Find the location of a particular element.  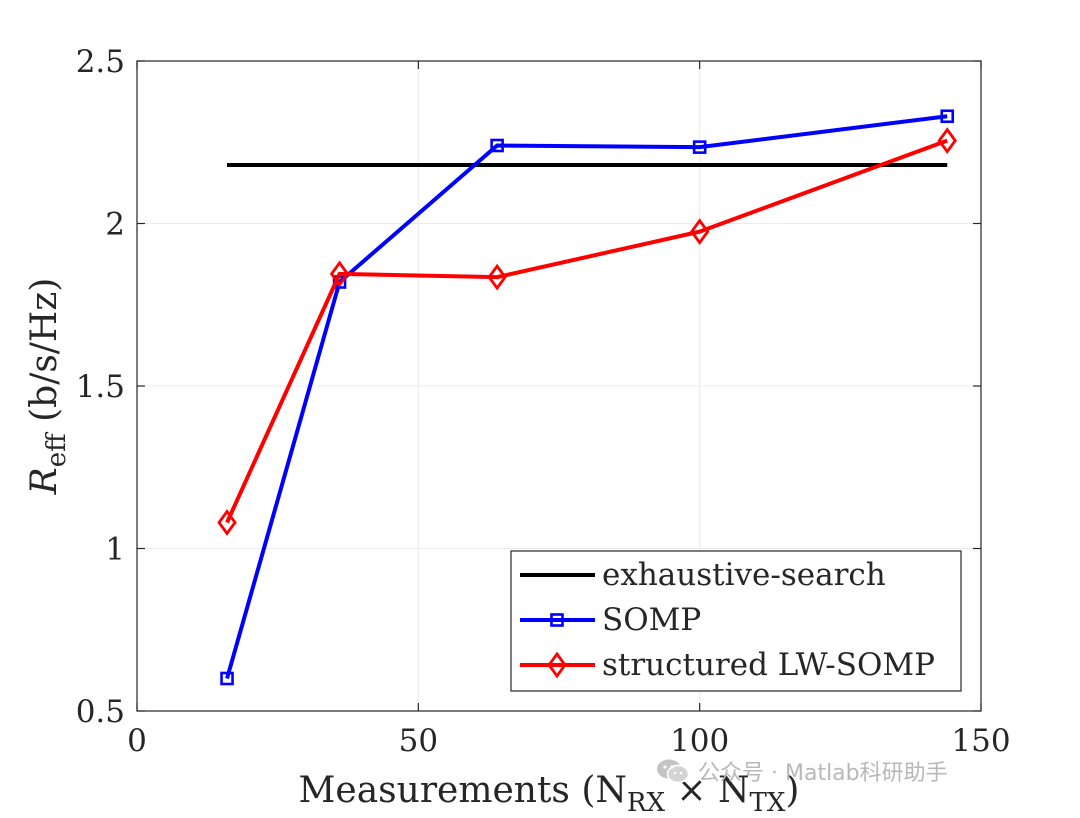

legend-label-structured-lw-somp: structured LW-SOMP is located at coordinates (768, 665).